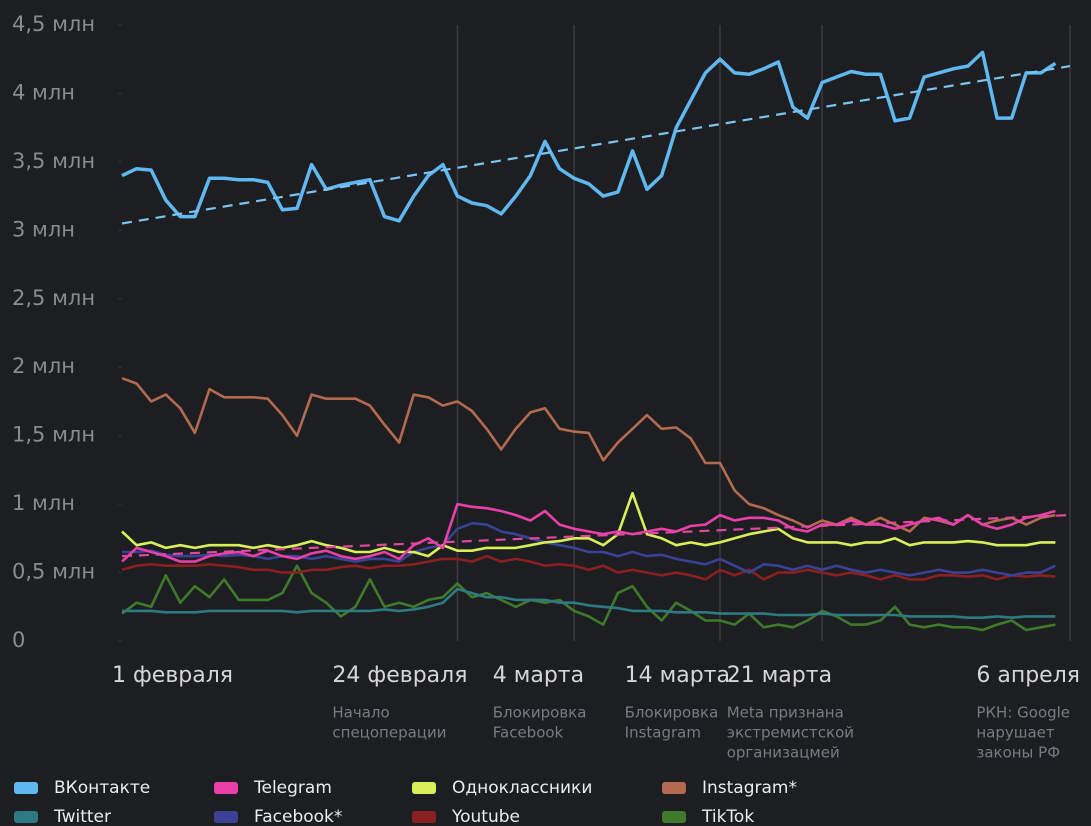 Image resolution: width=1091 pixels, height=826 pixels. I want to click on trend-line, so click(596, 535).